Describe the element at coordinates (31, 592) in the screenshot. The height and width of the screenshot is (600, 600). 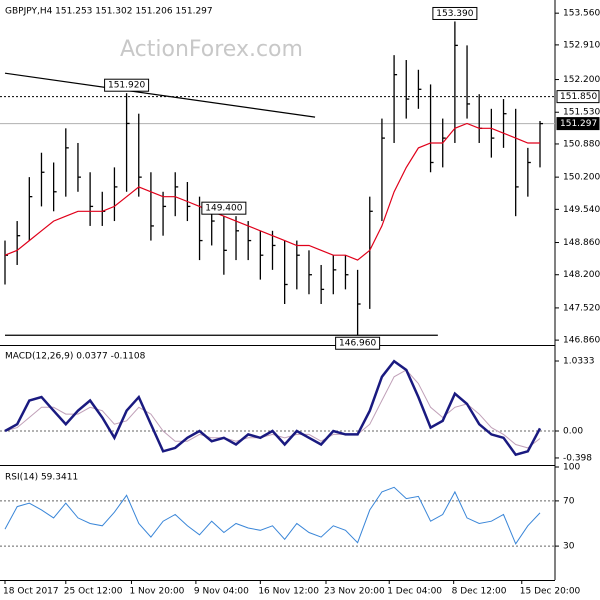
I see `x-tick-label: 18 Oct 2017` at that location.